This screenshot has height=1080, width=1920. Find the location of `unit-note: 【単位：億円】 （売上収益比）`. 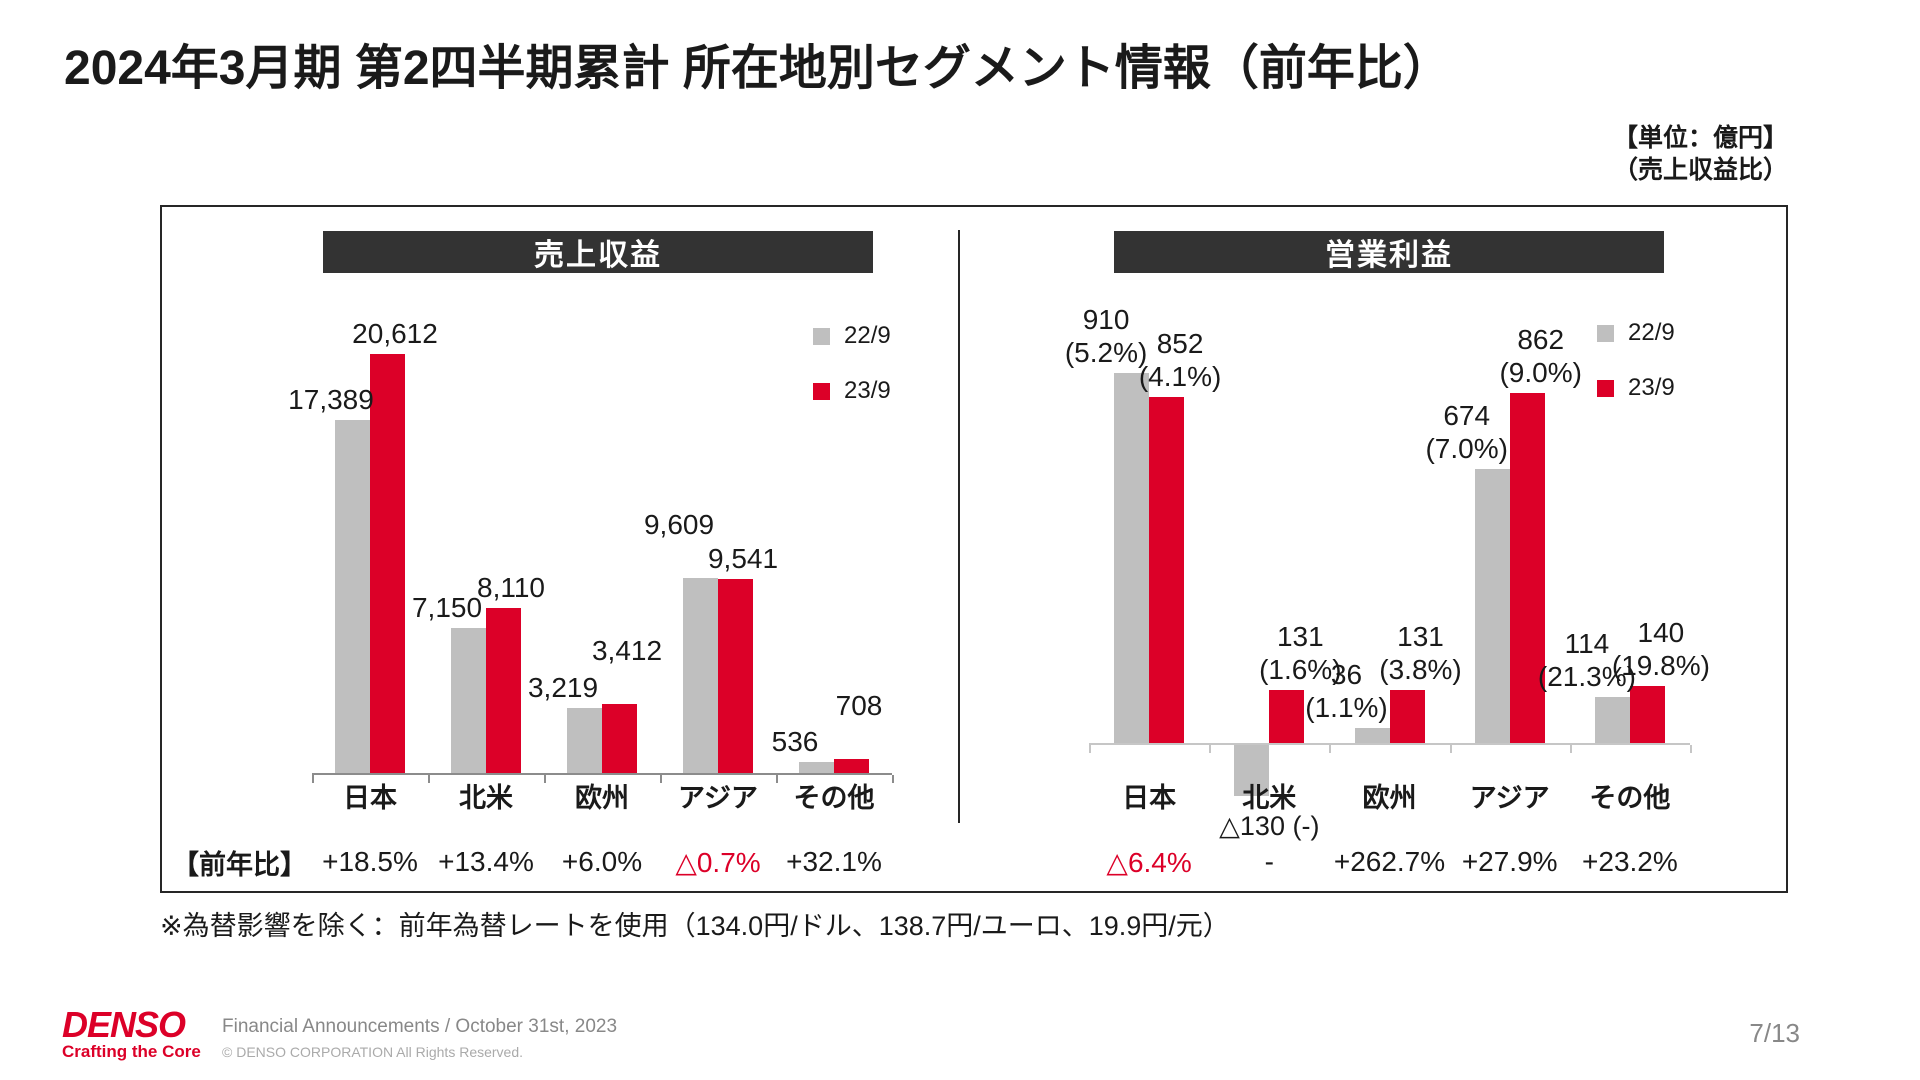

unit-note: 【単位：億円】 （売上収益比） is located at coordinates (1700, 154).